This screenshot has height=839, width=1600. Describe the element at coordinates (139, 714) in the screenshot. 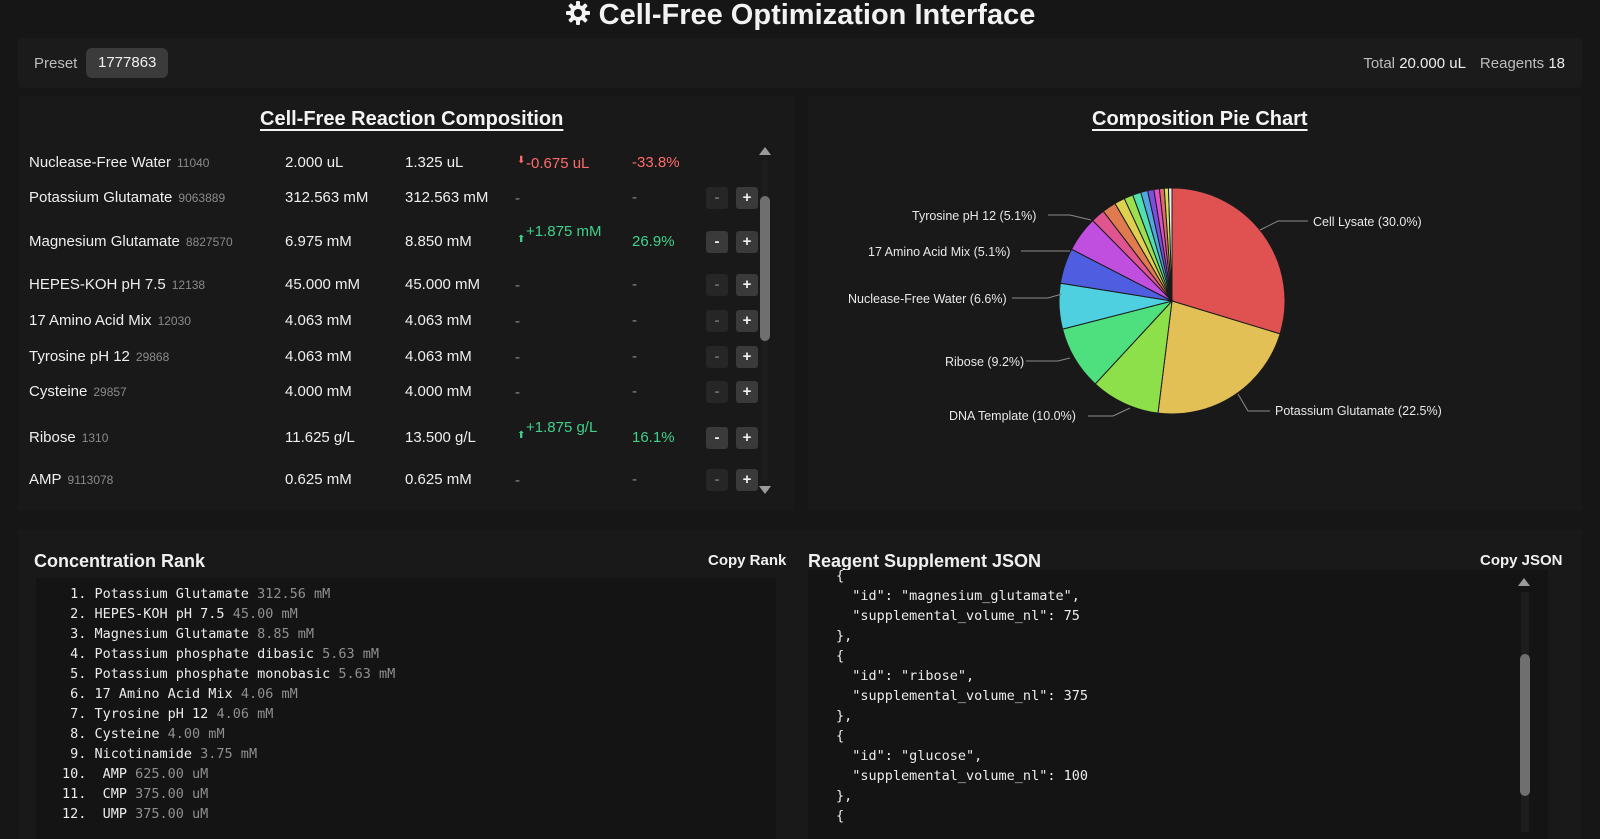

I see `rank-item-label: 7. Tyrosine pH 12` at that location.